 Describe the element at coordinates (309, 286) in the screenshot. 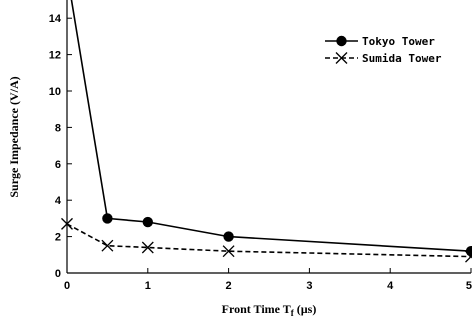

I see `x-tick-label: 3` at that location.